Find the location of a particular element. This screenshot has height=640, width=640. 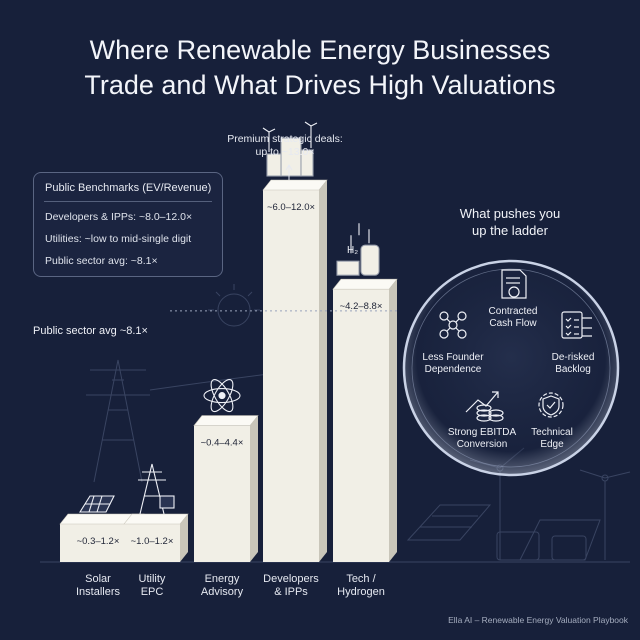

title-line-1: Where Renewable Energy Businesses is located at coordinates (320, 50).